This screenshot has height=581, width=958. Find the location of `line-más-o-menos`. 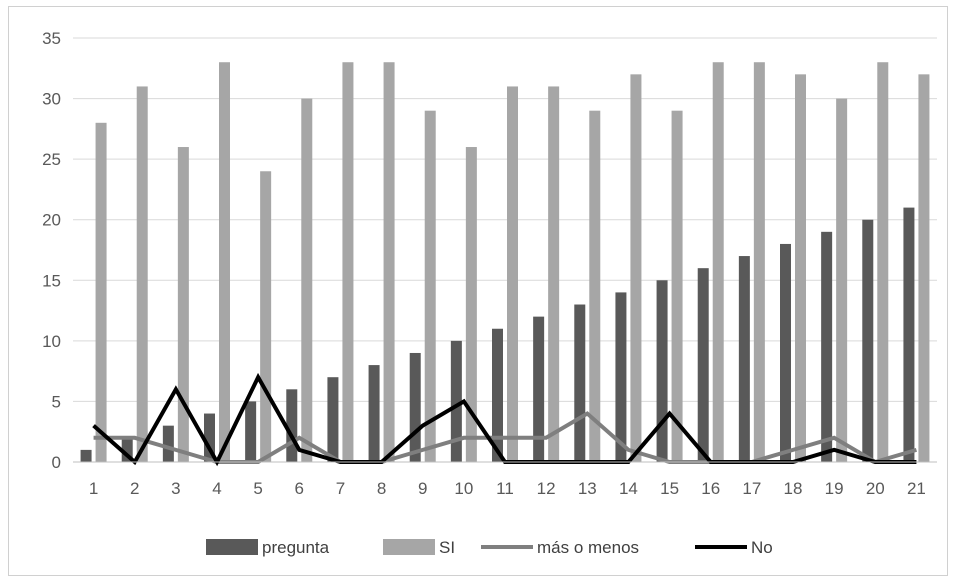

line-más-o-menos is located at coordinates (505, 438).